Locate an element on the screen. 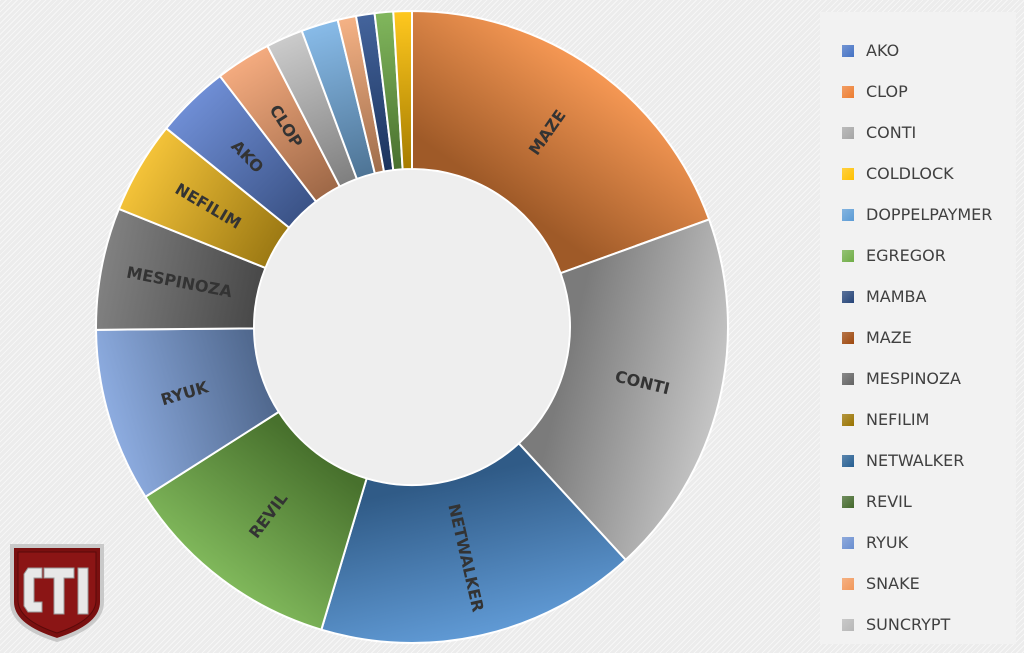 This screenshot has width=1024, height=653. donut-hole is located at coordinates (412, 327).